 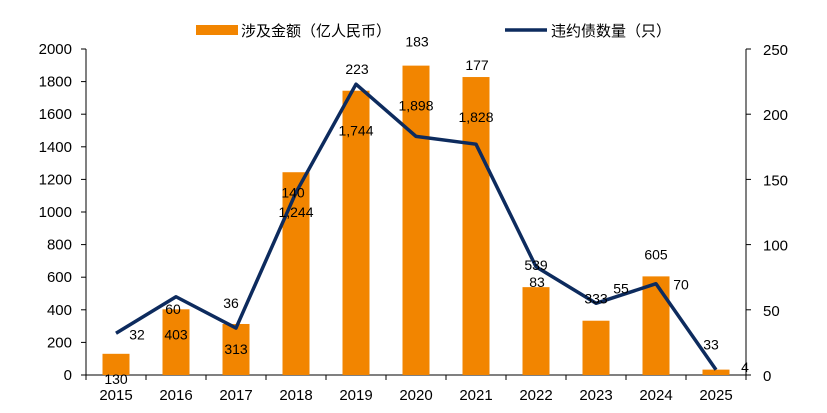 I want to click on line-data-label: 177, so click(x=477, y=65).